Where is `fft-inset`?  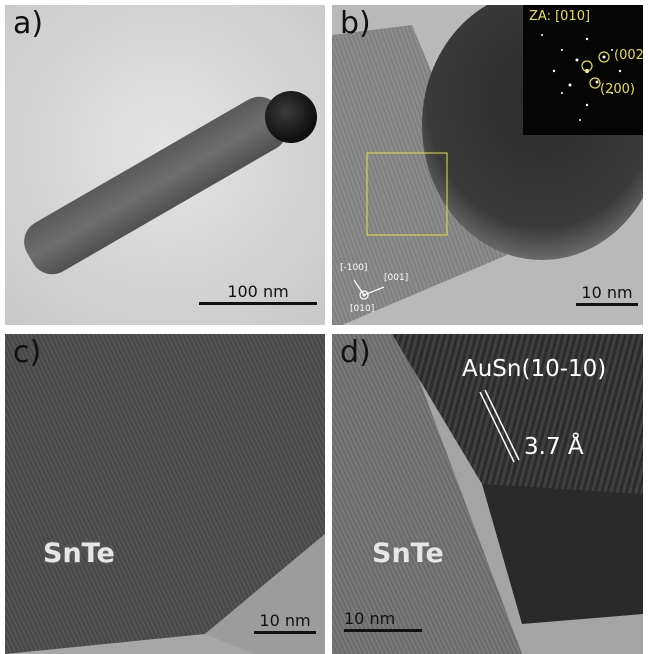 fft-inset is located at coordinates (583, 70).